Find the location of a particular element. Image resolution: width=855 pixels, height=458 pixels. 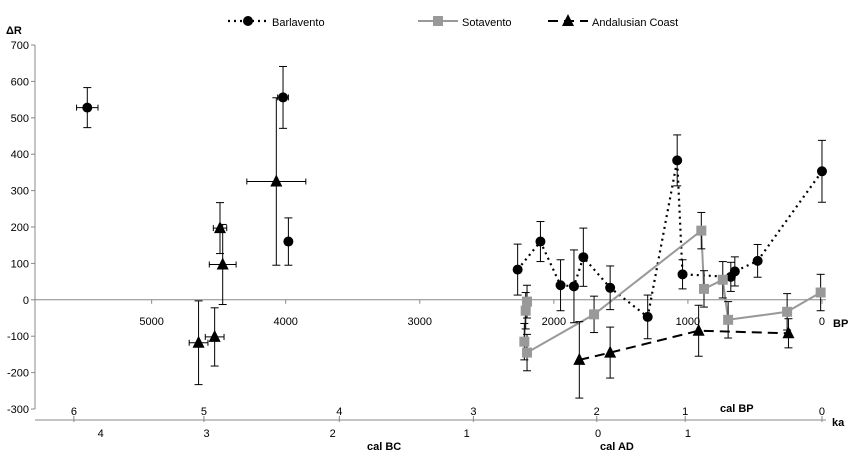

cal-tick-label: 4 is located at coordinates (101, 434).